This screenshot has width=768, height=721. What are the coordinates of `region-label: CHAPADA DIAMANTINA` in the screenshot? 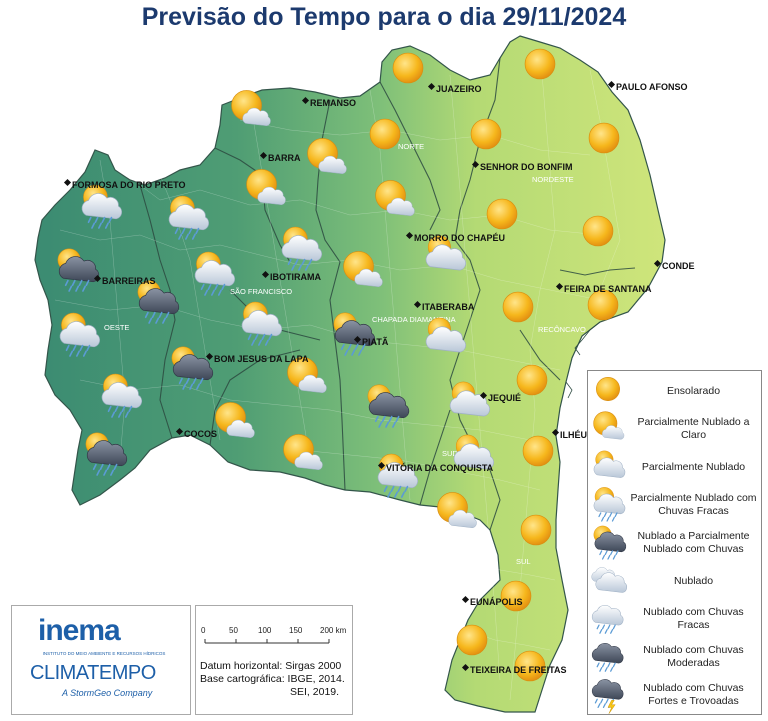 It's located at (414, 319).